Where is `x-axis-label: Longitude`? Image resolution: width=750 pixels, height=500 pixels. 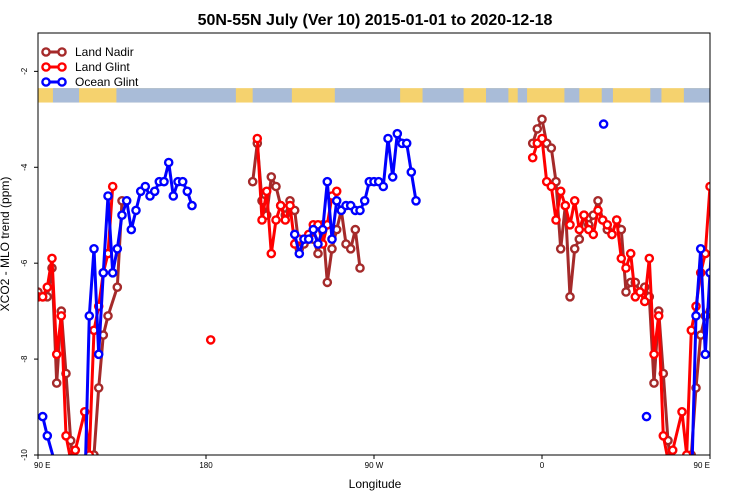
x-axis-label: Longitude is located at coordinates (375, 484).